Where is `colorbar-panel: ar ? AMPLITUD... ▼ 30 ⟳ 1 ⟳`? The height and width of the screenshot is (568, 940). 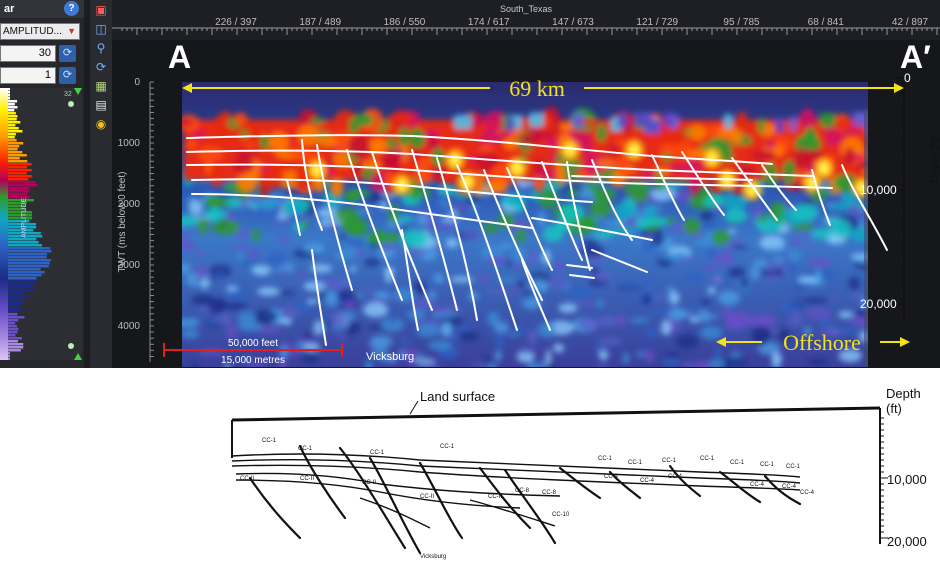 colorbar-panel: ar ? AMPLITUD... ▼ 30 ⟳ 1 ⟳ is located at coordinates (42, 184).